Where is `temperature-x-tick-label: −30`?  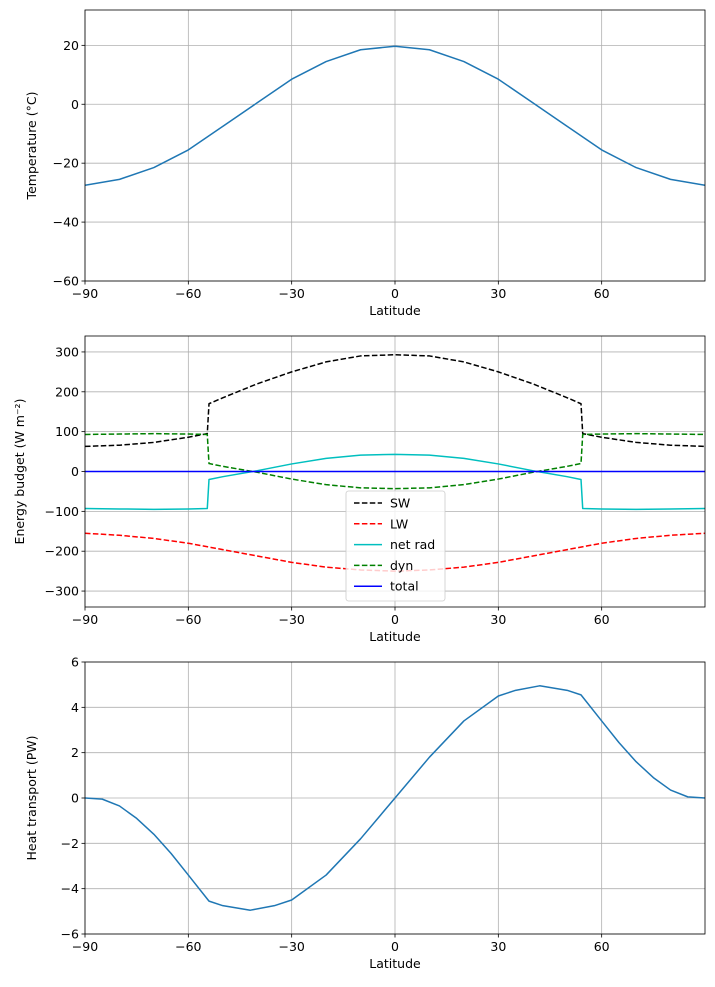
temperature-x-tick-label: −30 is located at coordinates (291, 293).